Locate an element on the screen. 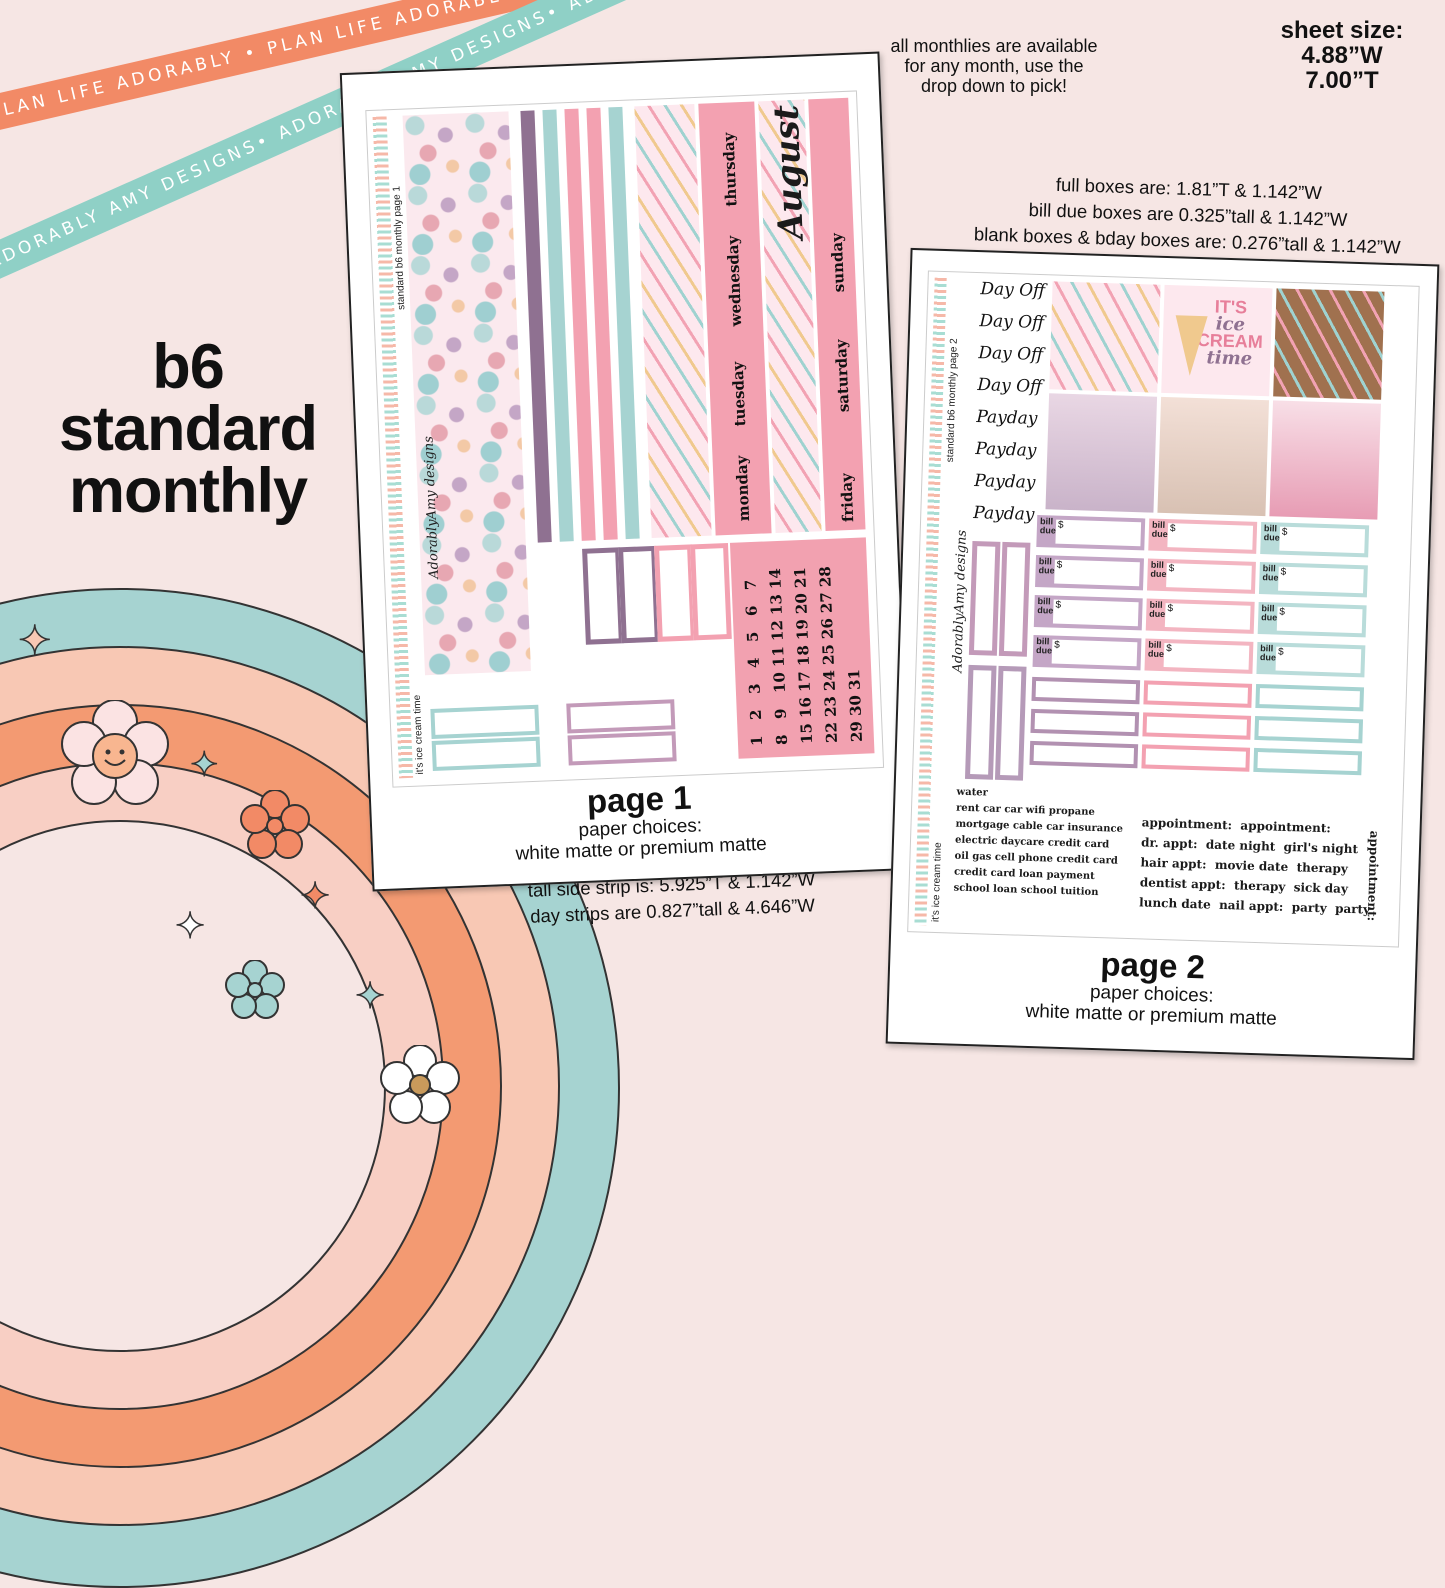 This screenshot has height=1588, width=1445. date-number: 27 is located at coordinates (826, 602).